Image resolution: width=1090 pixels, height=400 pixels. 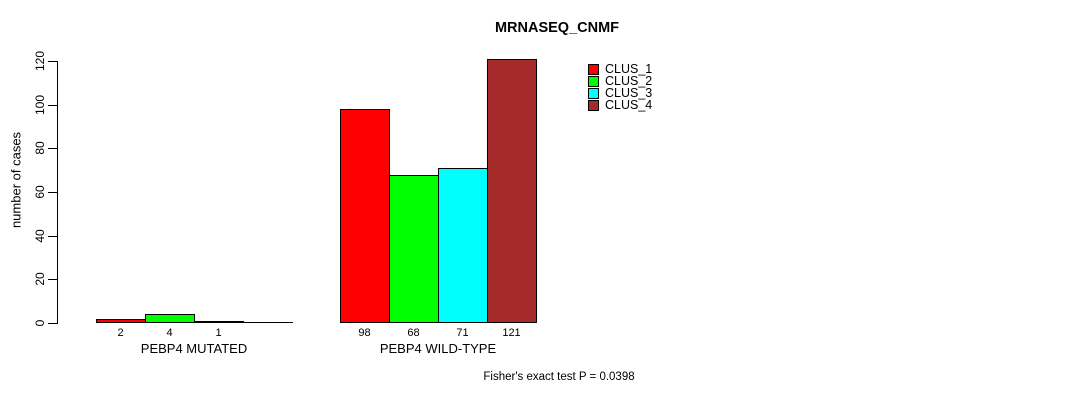 What do you see at coordinates (629, 105) in the screenshot?
I see `legend-label: CLUS_4` at bounding box center [629, 105].